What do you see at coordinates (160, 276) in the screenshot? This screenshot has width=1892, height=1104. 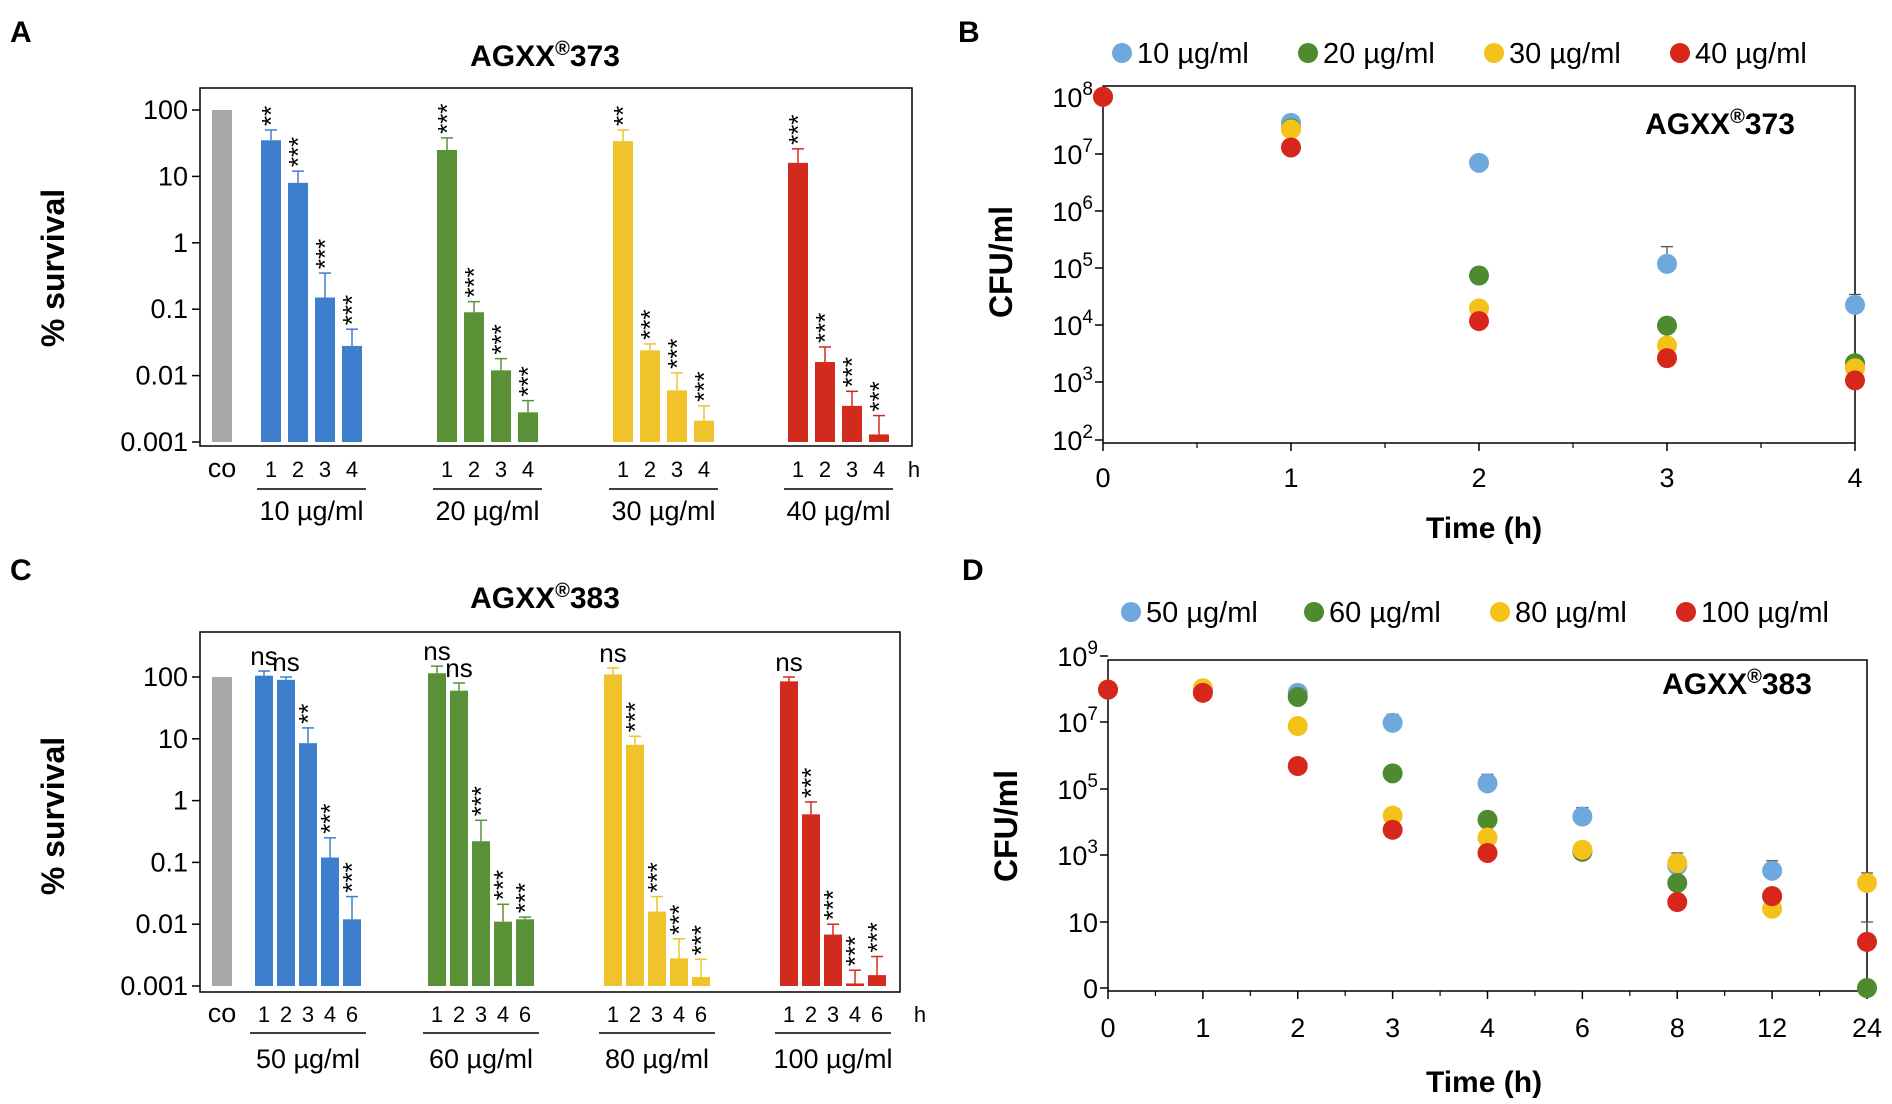 I see `y-ticks-a: 100 10 1 0.1 0.01 0.001` at bounding box center [160, 276].